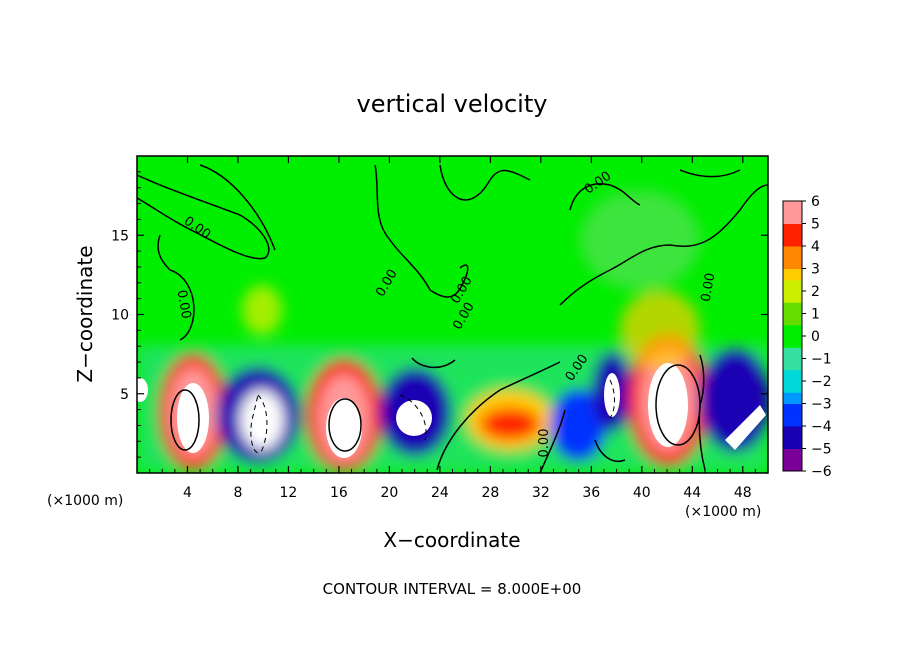  What do you see at coordinates (815, 202) in the screenshot?
I see `colorbar-tick-label: 6` at bounding box center [815, 202].